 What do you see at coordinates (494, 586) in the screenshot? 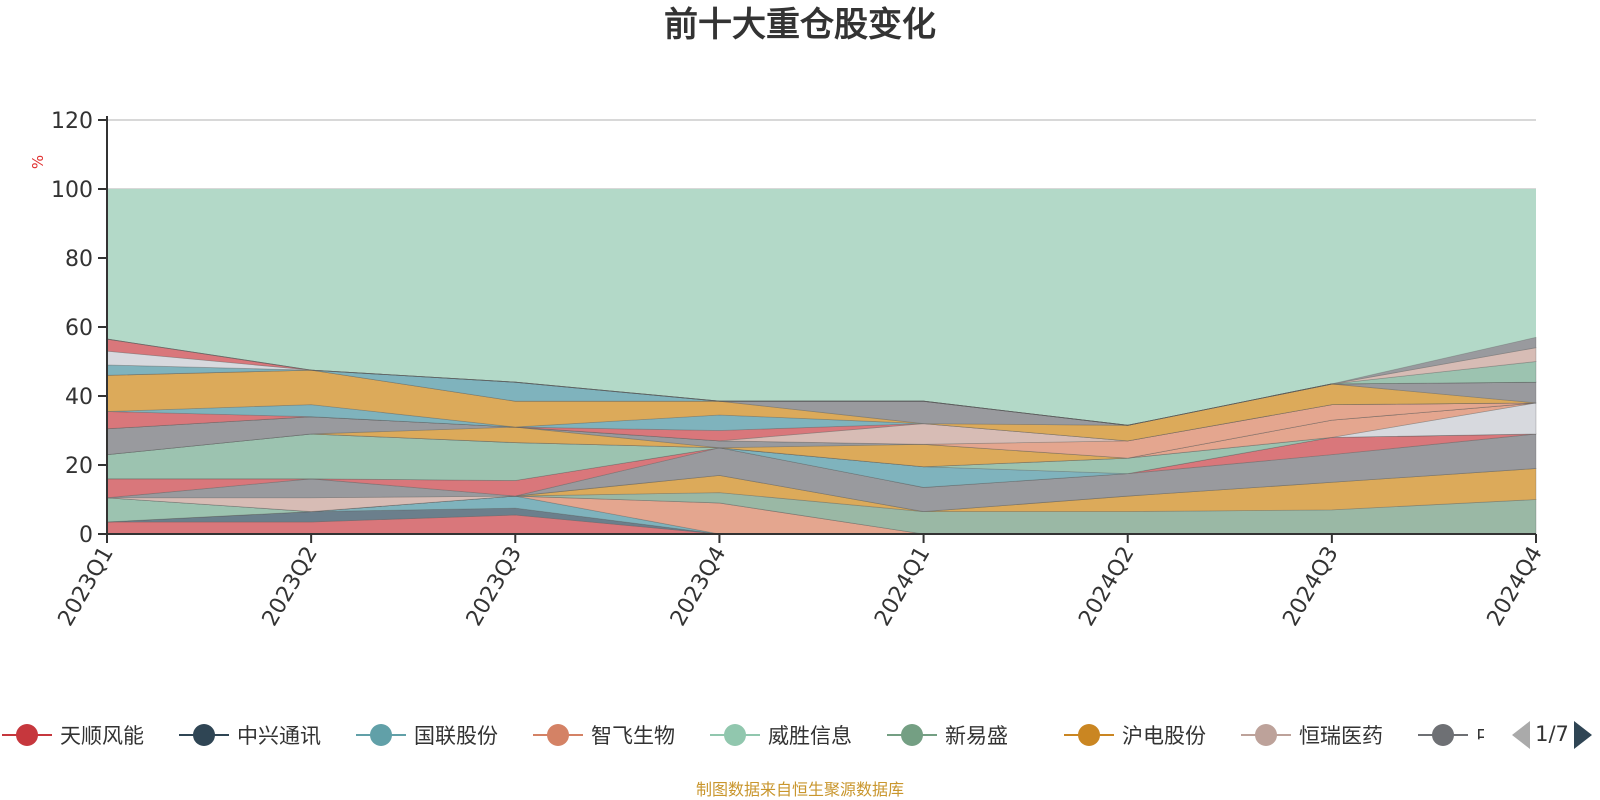
I see `x-tick-label: 2023Q3` at bounding box center [494, 586].